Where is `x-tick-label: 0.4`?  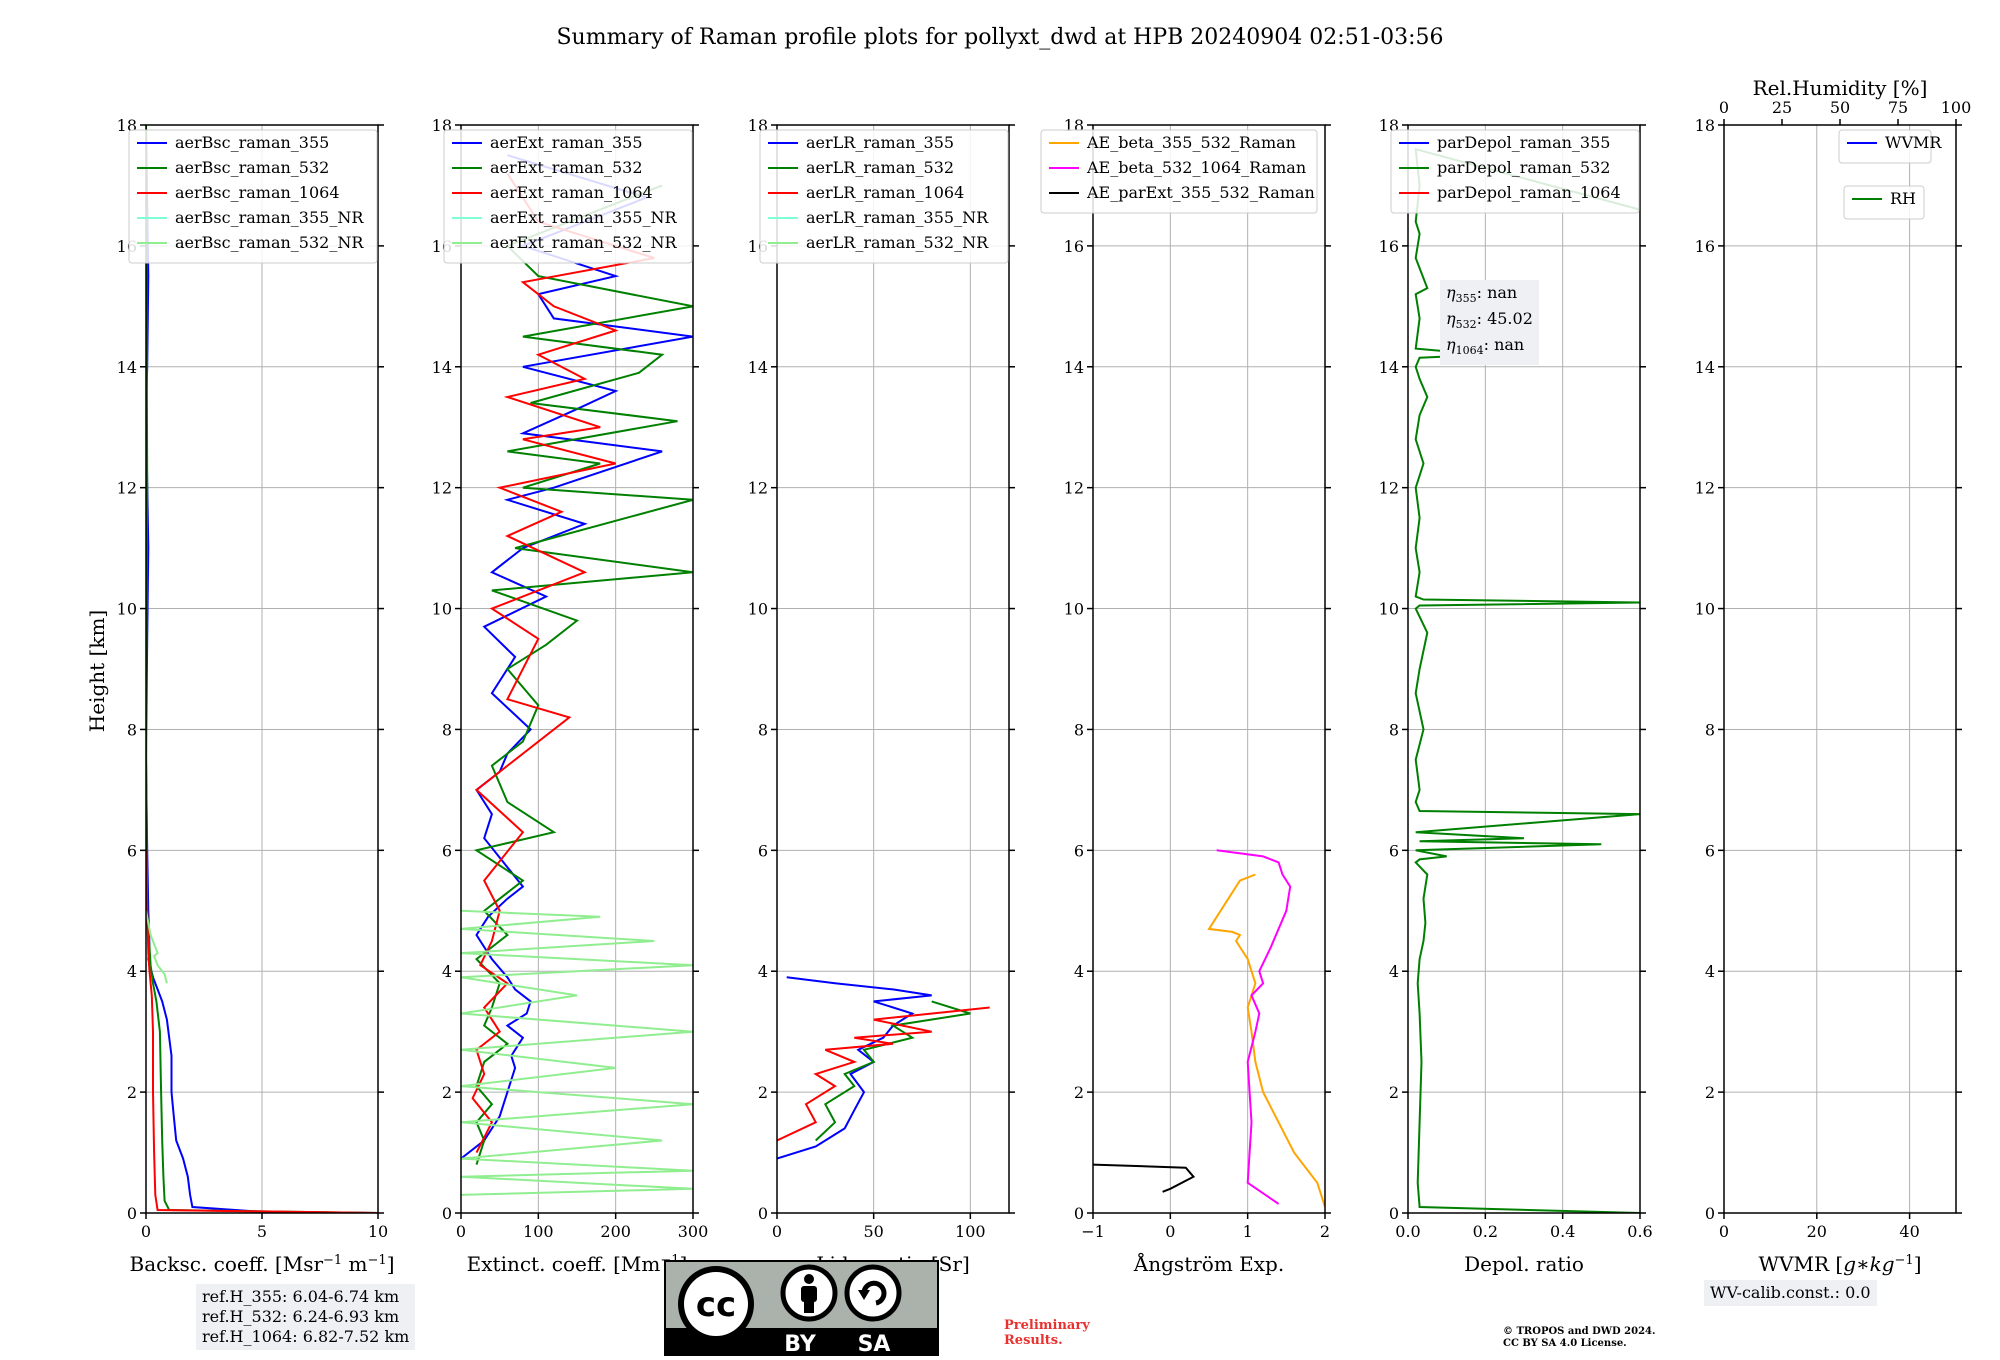
x-tick-label: 0.4 is located at coordinates (1562, 1231).